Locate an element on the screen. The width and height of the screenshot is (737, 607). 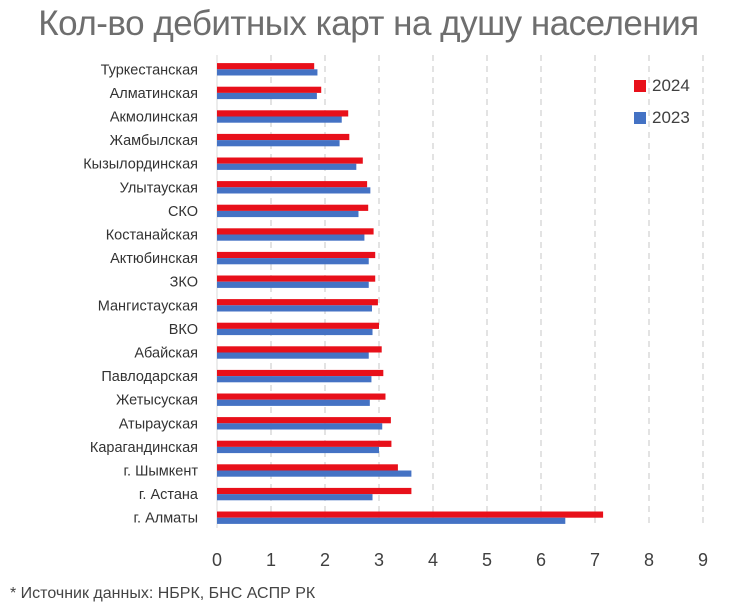
legend-swatch-2024 is located at coordinates (640, 86).